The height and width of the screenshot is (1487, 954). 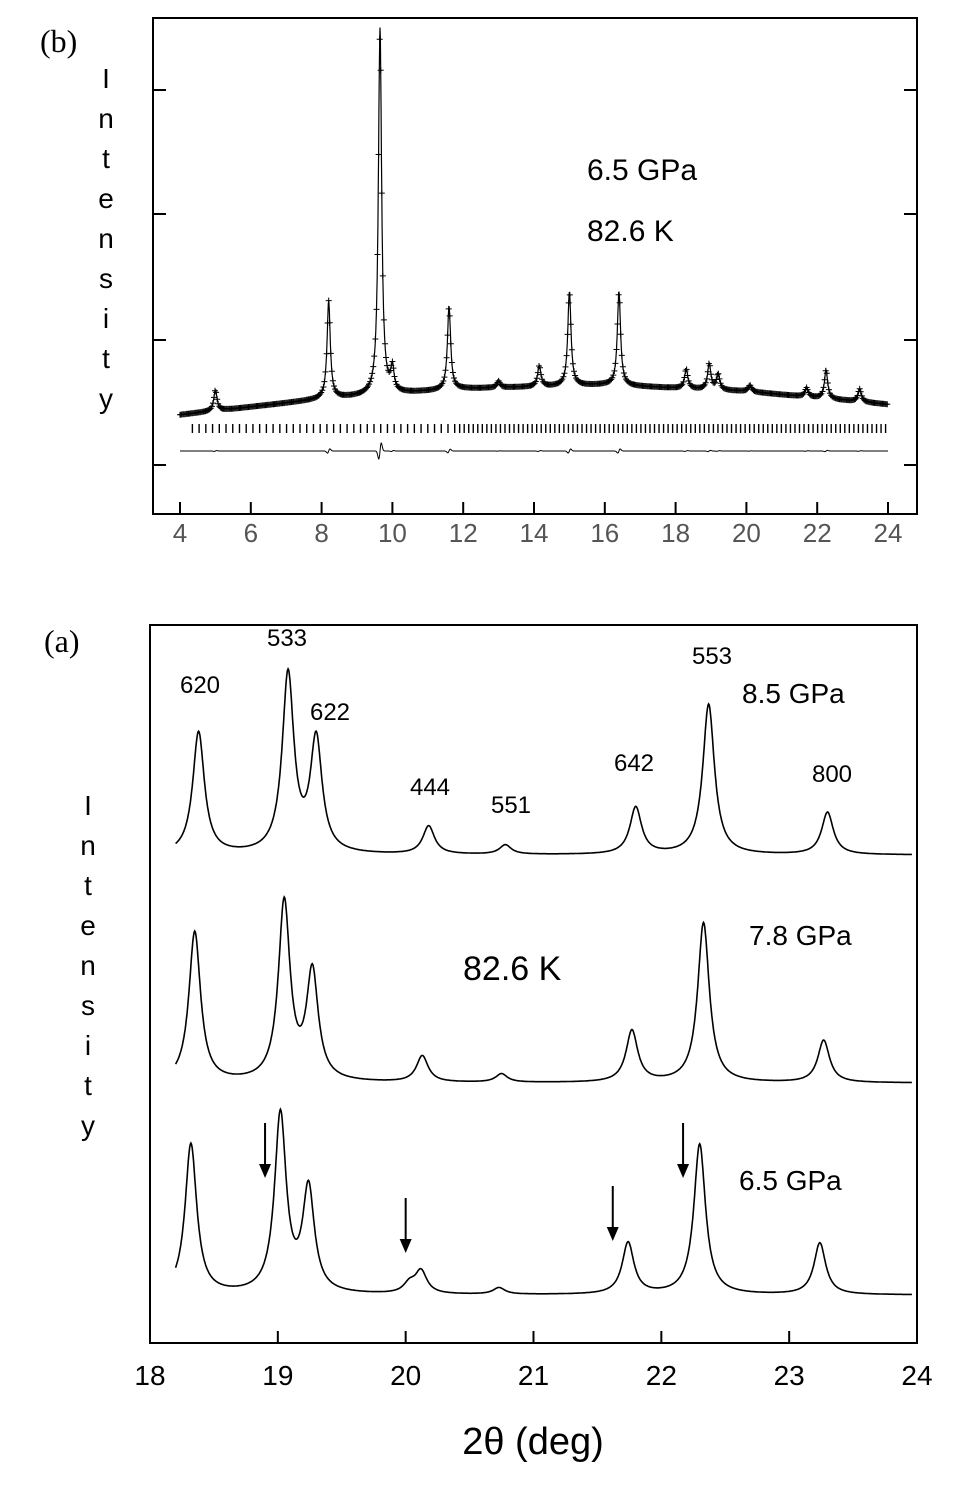 What do you see at coordinates (62, 641) in the screenshot?
I see `panel-a-label: (a)` at bounding box center [62, 641].